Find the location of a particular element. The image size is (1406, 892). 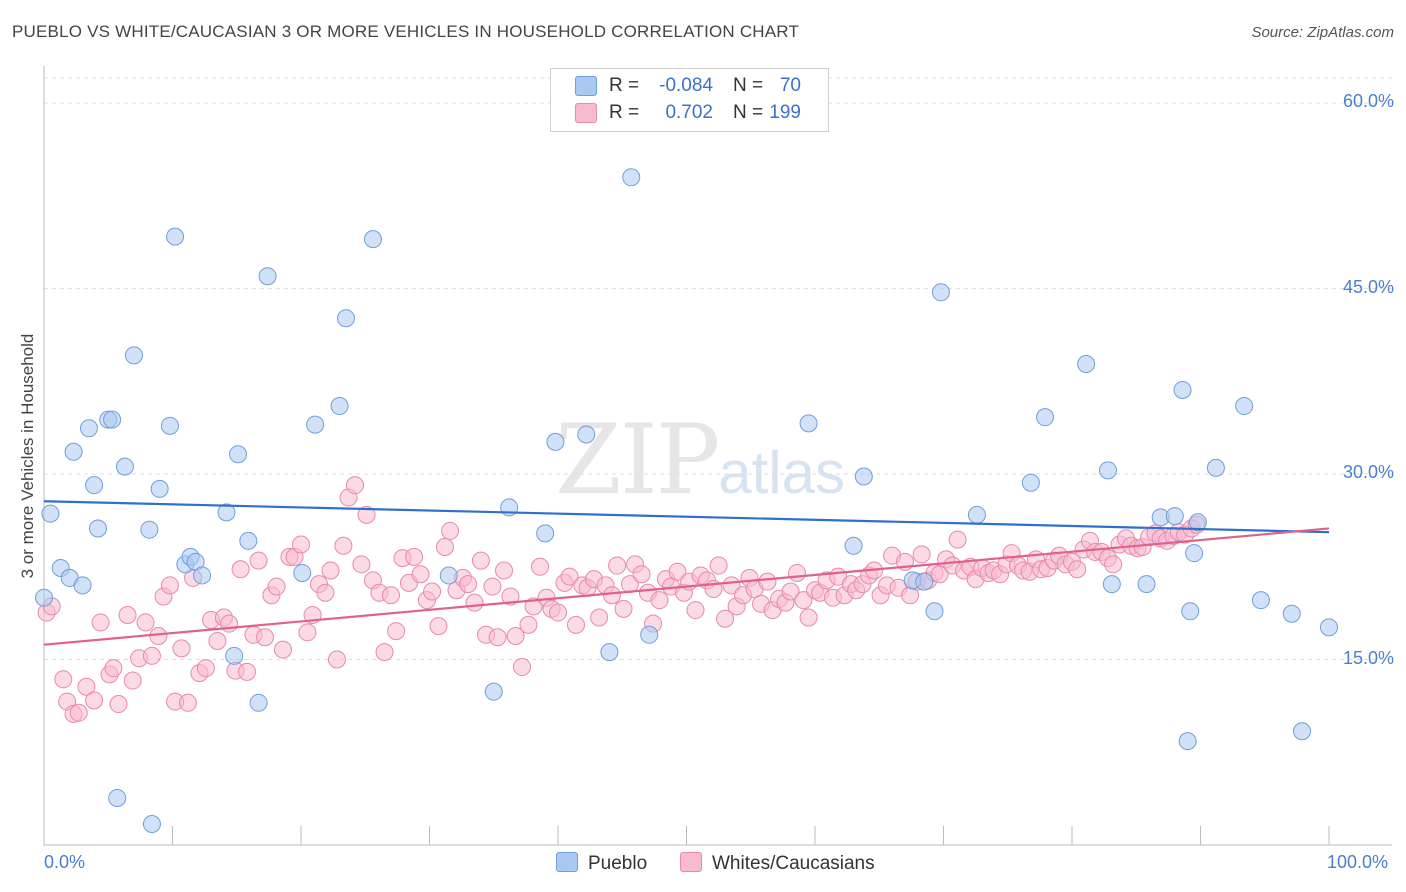

legend-row-whites: R = 0.702 N = 199 is located at coordinates (689, 113).